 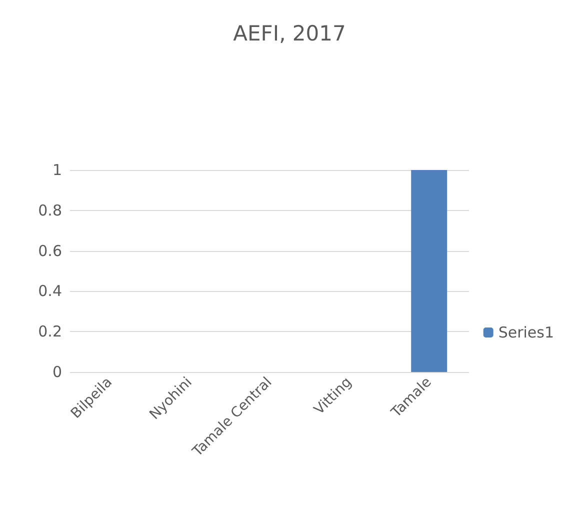 What do you see at coordinates (289, 34) in the screenshot?
I see `chart-title: AEFI, 2017` at bounding box center [289, 34].